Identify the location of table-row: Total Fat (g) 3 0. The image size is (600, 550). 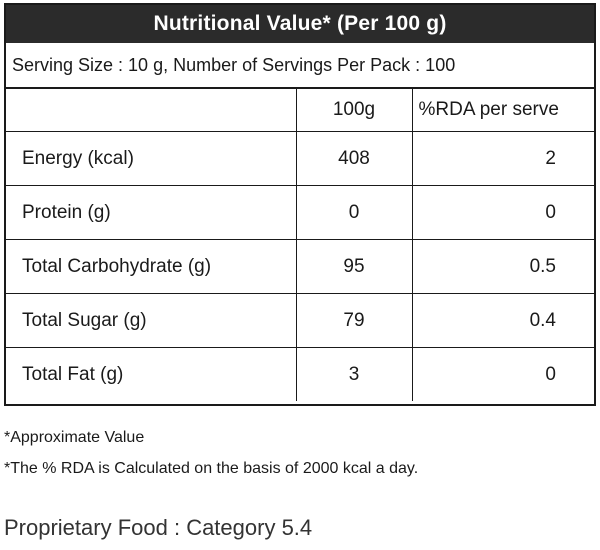
(300, 374).